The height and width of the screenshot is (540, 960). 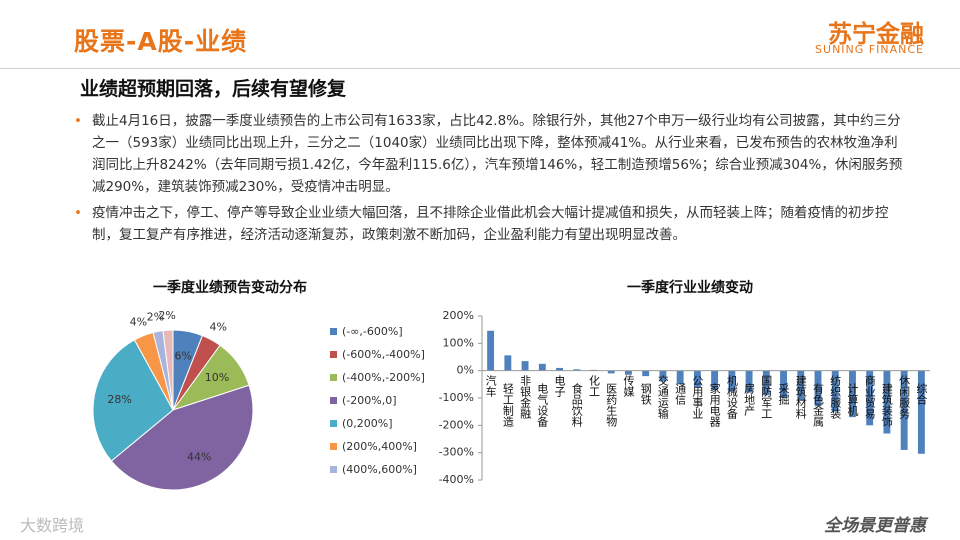 I want to click on divider, so click(x=480, y=68).